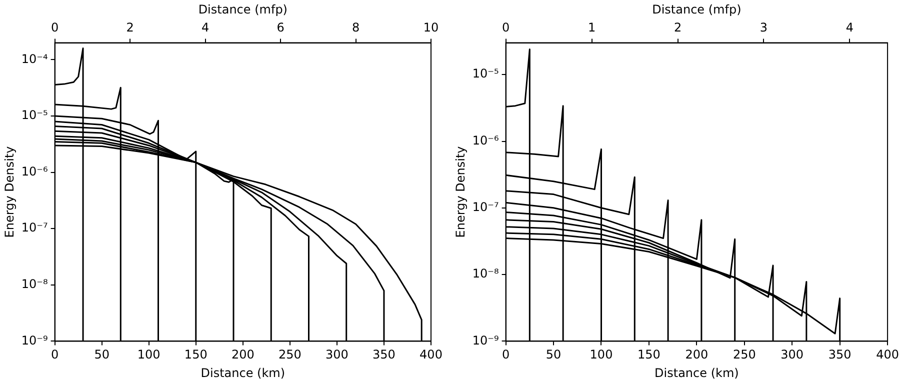 The height and width of the screenshot is (384, 903). Describe the element at coordinates (34, 59) in the screenshot. I see `y-tick-label: 10⁻⁴` at that location.